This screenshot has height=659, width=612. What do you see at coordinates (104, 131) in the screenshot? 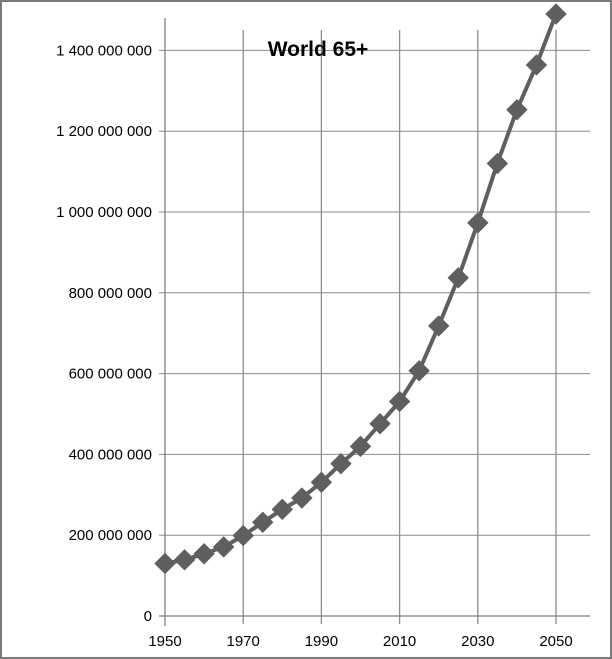
I see `y-tick-label: 1 200 000 000` at bounding box center [104, 131].